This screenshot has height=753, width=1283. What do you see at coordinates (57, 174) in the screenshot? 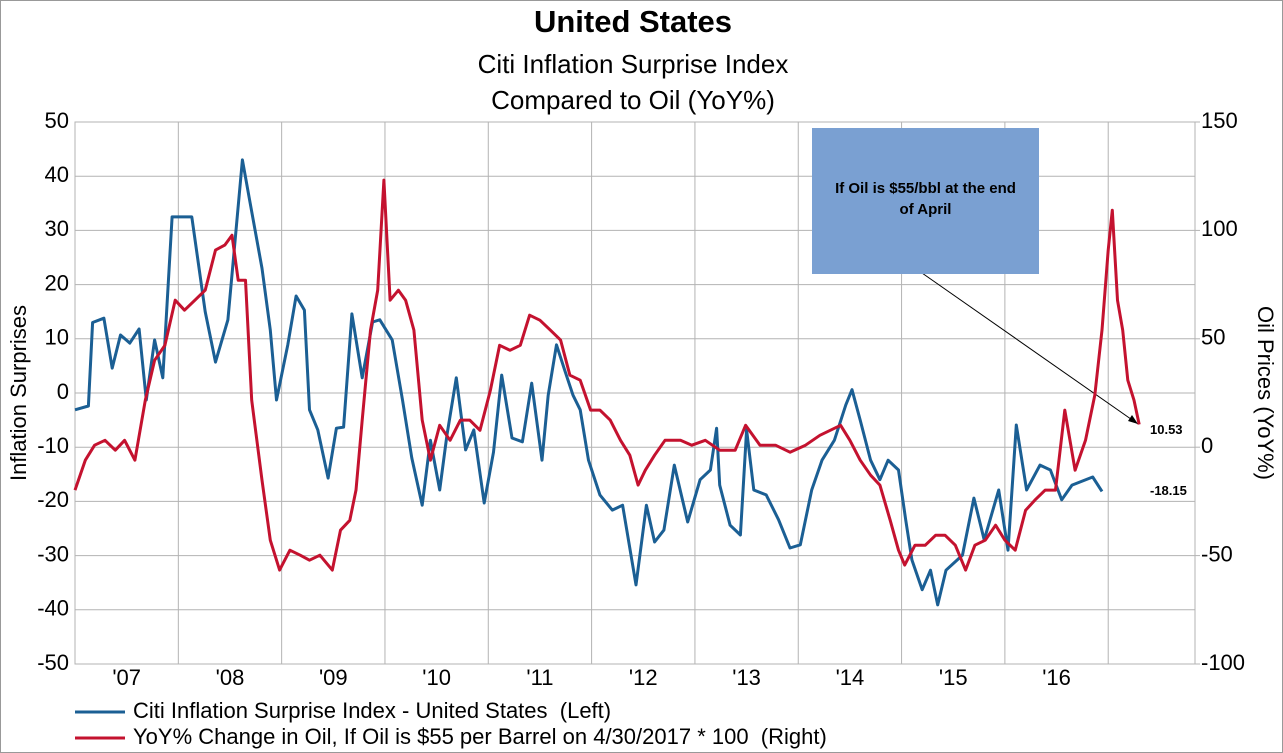
I see `y-tick-label: 40` at bounding box center [57, 174].